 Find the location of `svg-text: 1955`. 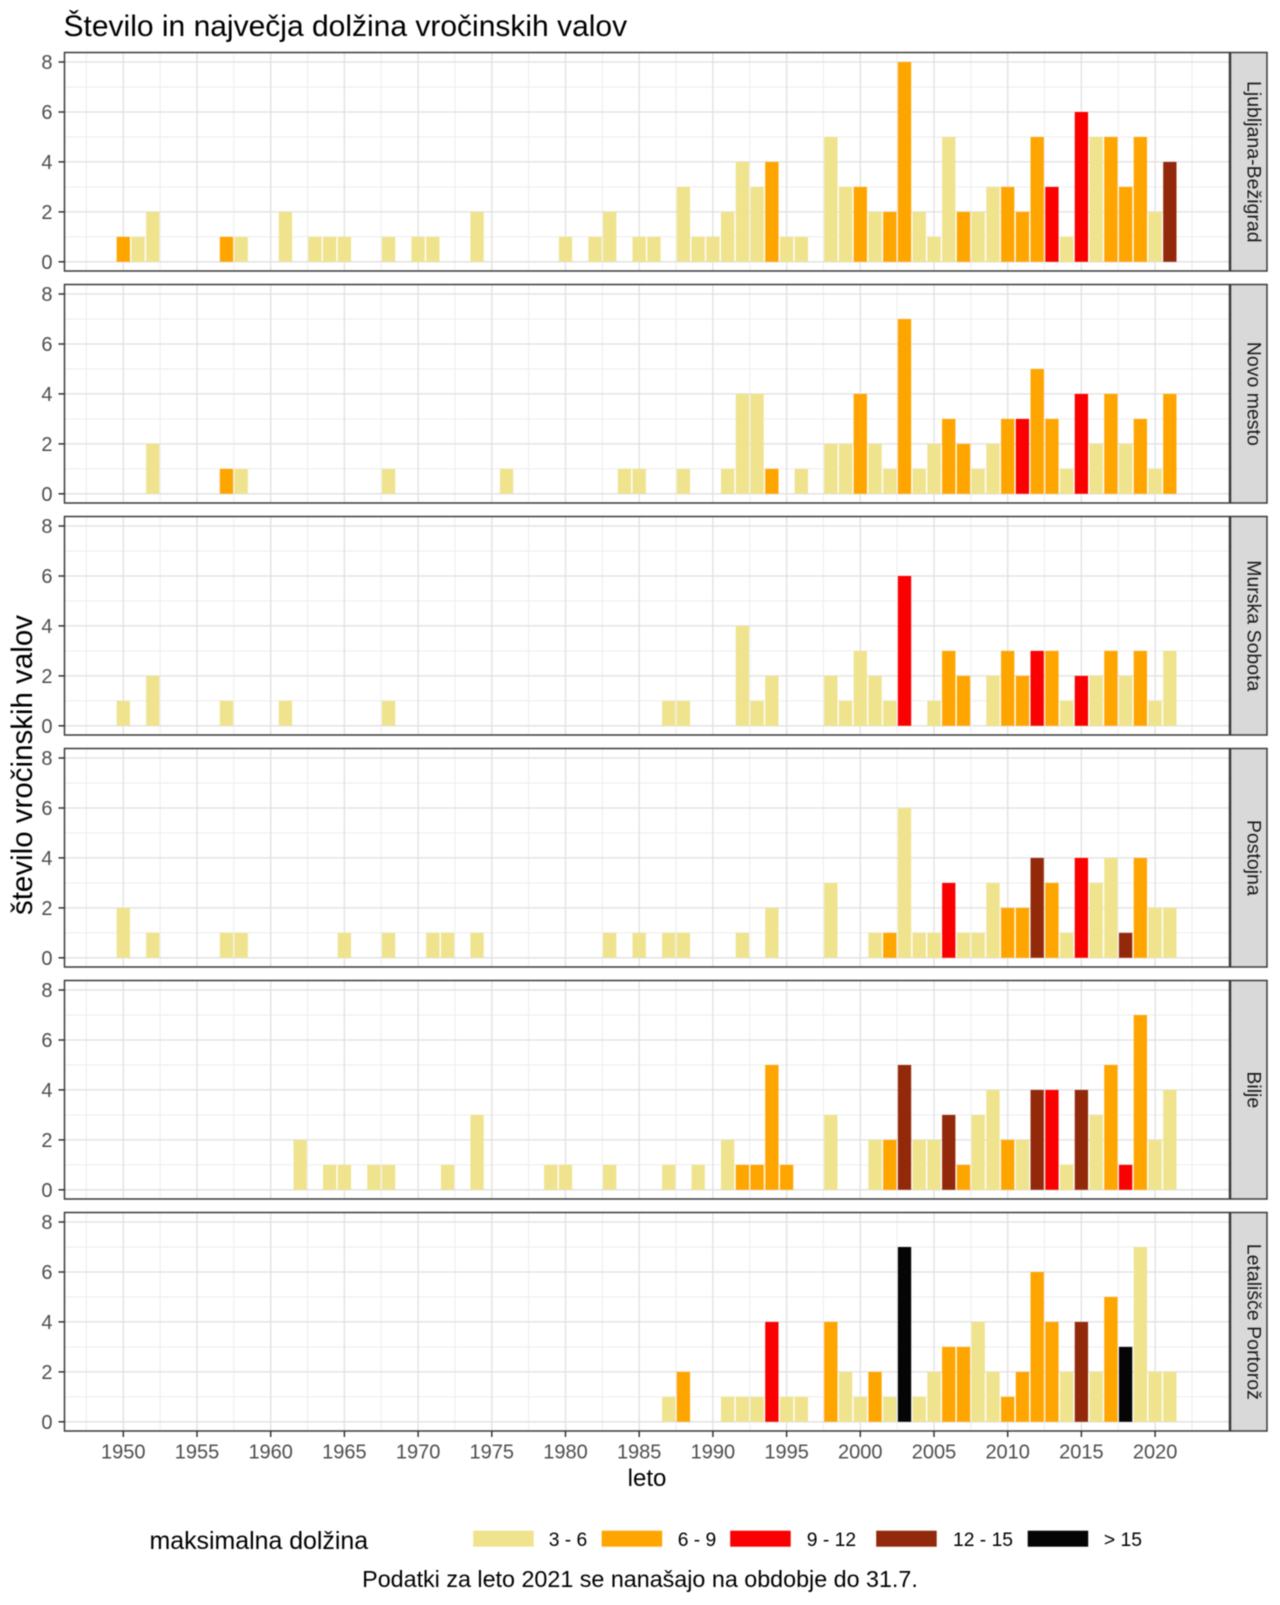

svg-text: 1955 is located at coordinates (197, 1453).